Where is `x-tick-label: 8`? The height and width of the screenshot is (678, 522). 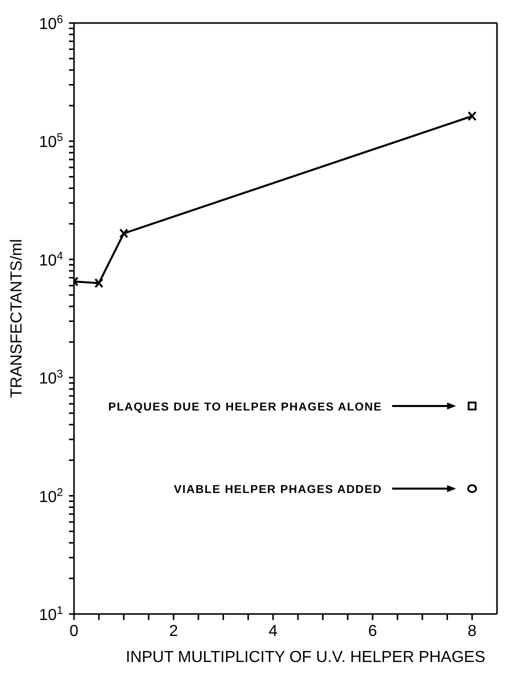 x-tick-label: 8 is located at coordinates (472, 631).